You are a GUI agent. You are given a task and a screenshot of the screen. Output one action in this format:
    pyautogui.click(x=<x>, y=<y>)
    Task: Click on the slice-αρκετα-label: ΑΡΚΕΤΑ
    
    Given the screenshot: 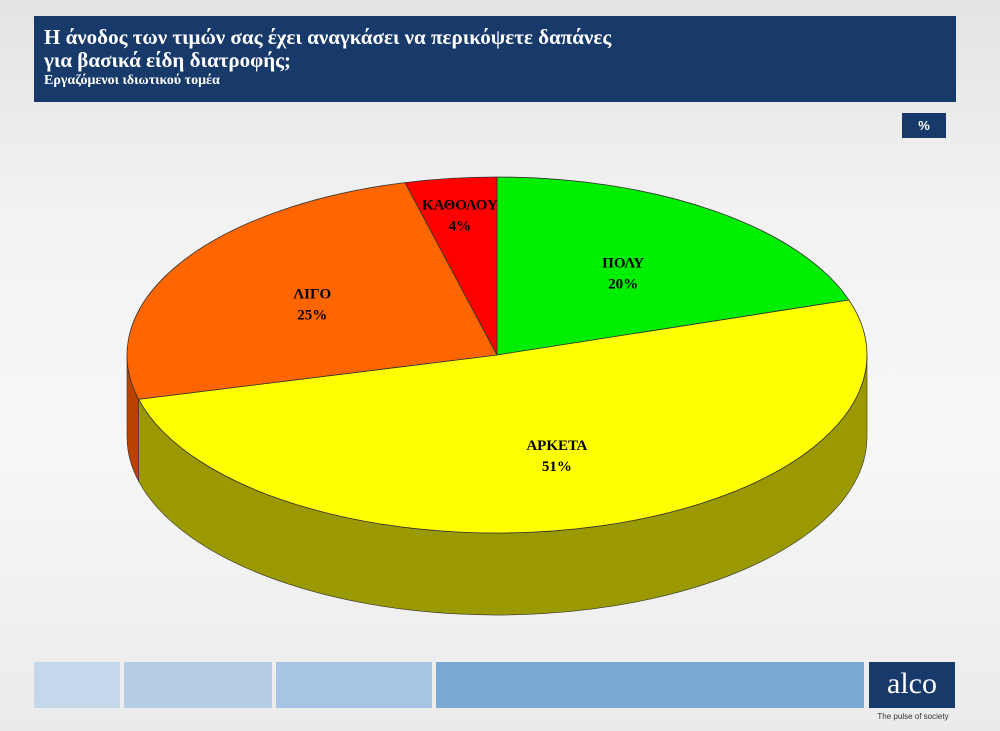 What is the action you would take?
    pyautogui.click(x=556, y=446)
    